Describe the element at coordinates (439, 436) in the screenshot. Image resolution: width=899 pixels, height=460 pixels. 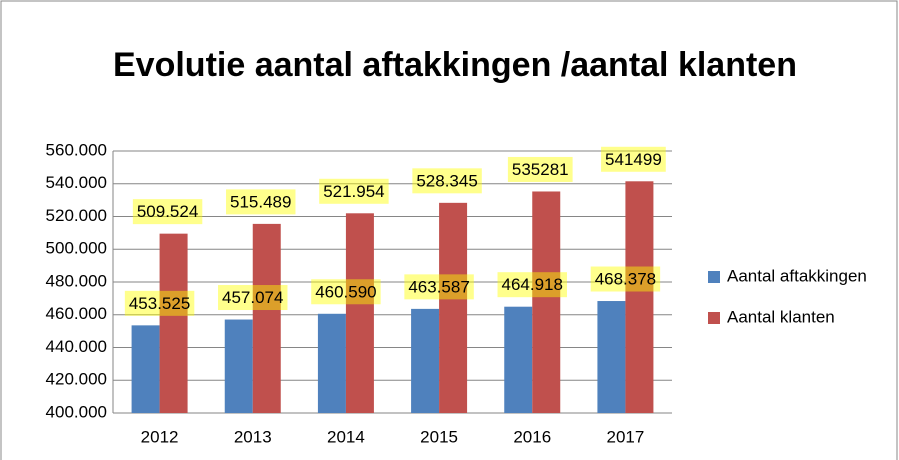
I see `x-tick-label: 2015` at that location.